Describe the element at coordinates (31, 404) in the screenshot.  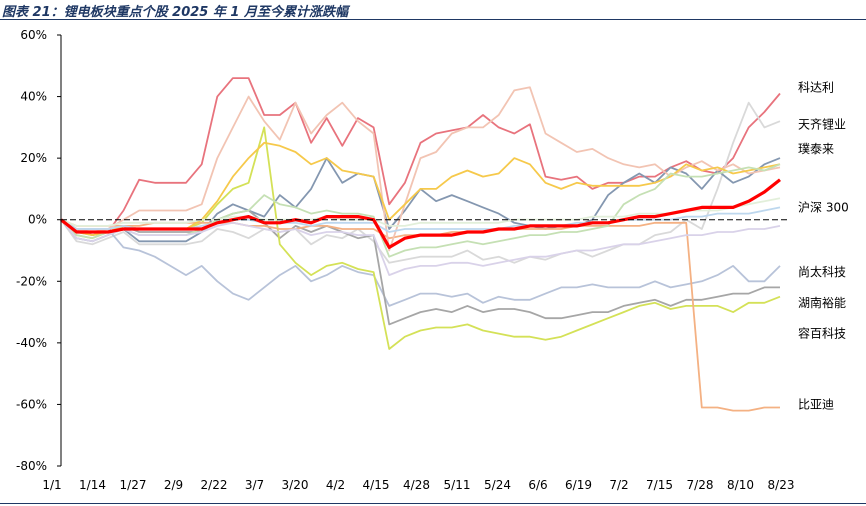
I see `y-tick-label: -60%` at that location.